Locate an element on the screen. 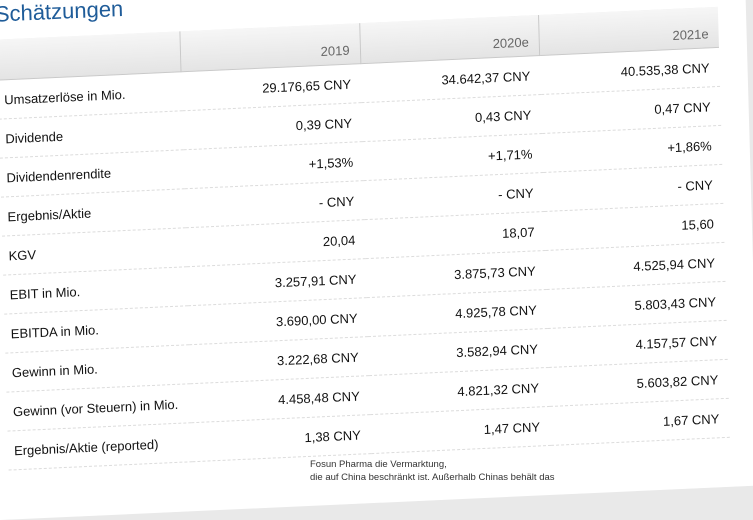 The image size is (753, 520). cell-value: 1,47 CNY is located at coordinates (460, 430).